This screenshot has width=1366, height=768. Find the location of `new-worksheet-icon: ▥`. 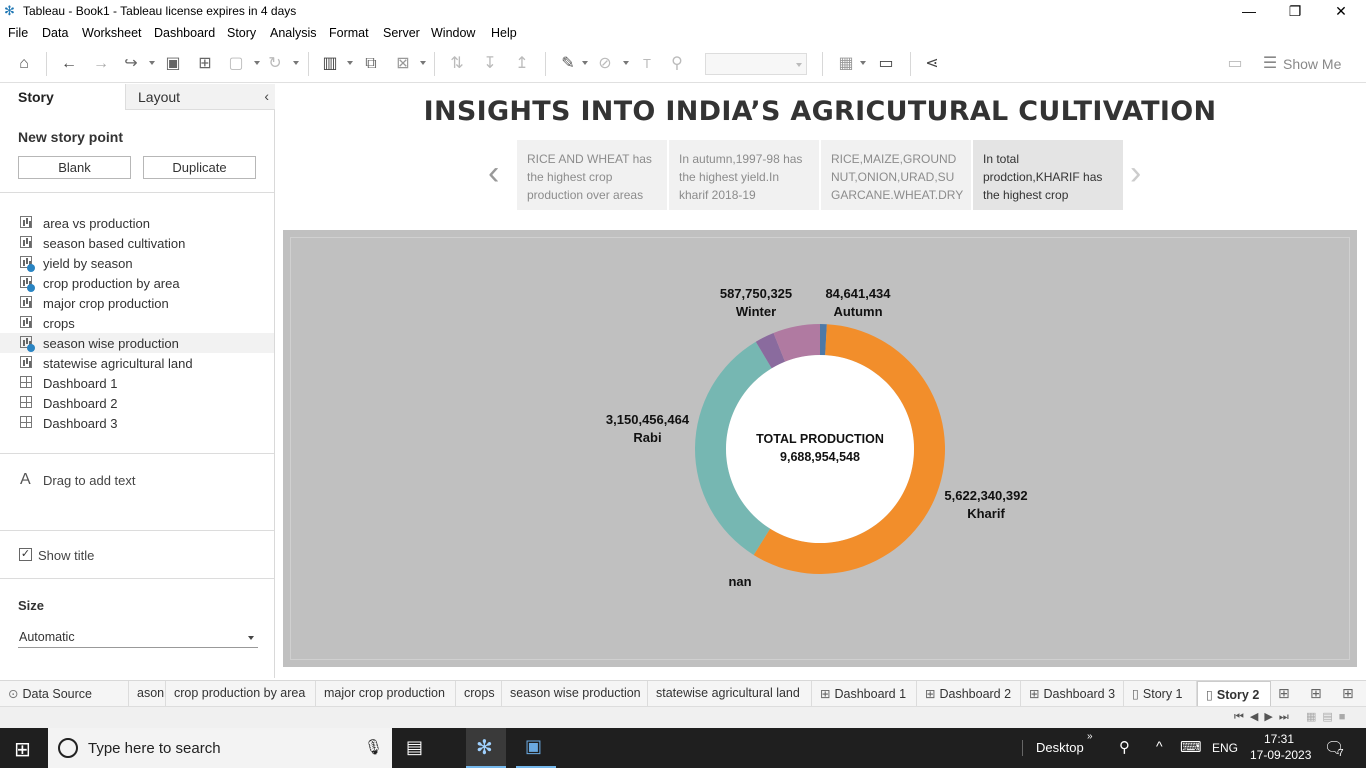

new-worksheet-icon: ▥ is located at coordinates (330, 63).